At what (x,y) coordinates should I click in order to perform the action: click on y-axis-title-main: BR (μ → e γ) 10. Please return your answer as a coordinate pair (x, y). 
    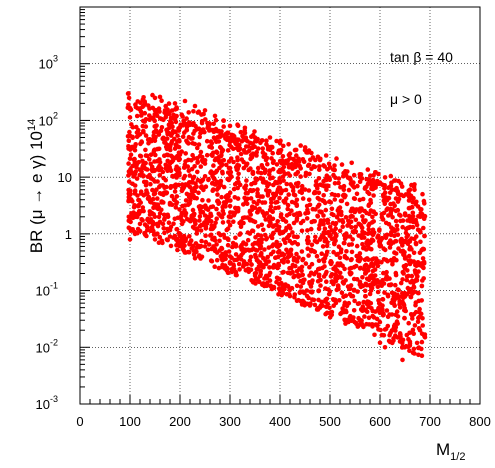
    Looking at the image, I should click on (36, 192).